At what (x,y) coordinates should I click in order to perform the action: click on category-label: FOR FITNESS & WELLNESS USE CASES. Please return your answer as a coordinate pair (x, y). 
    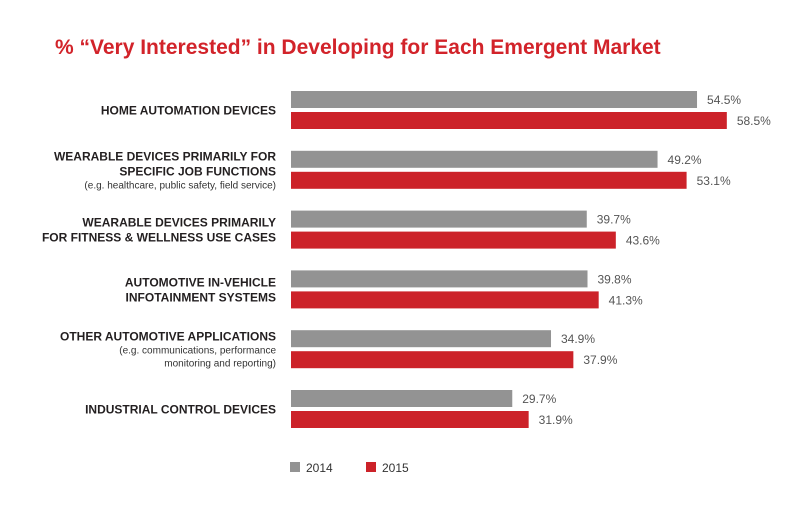
    Looking at the image, I should click on (159, 238).